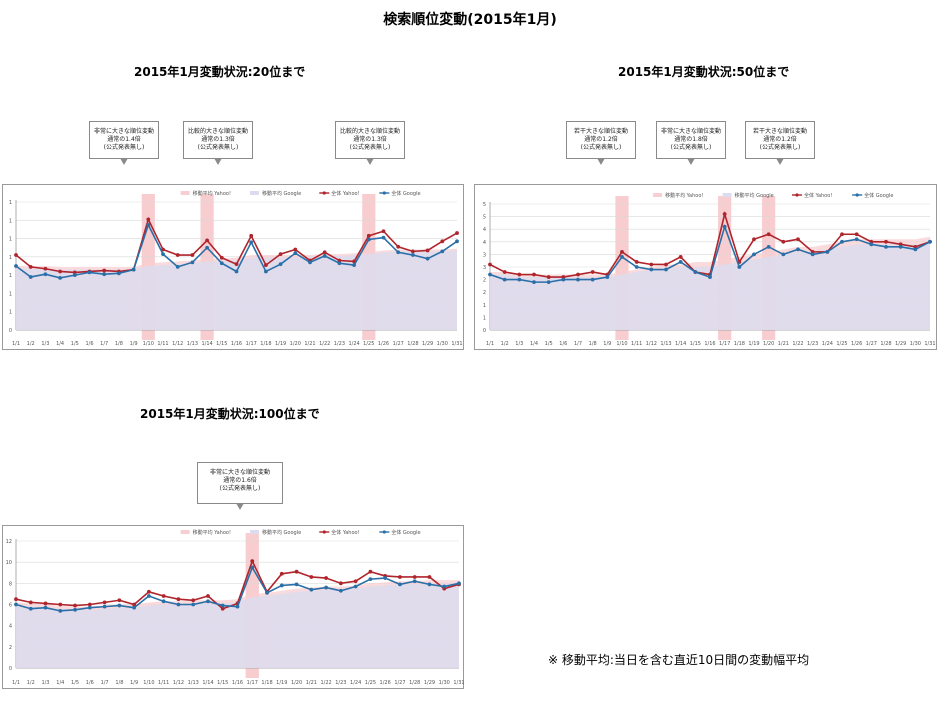  What do you see at coordinates (217, 131) in the screenshot?
I see `callout-text: 比較的大きな順位変動` at bounding box center [217, 131].